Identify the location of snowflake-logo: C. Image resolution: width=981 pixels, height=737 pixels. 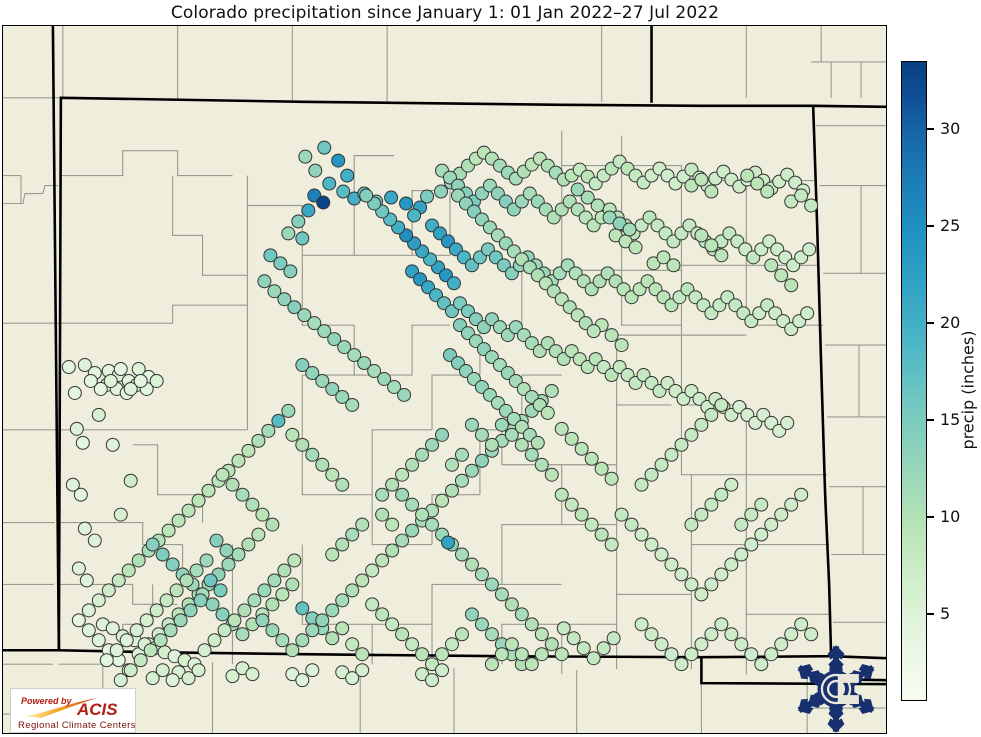
(836, 689).